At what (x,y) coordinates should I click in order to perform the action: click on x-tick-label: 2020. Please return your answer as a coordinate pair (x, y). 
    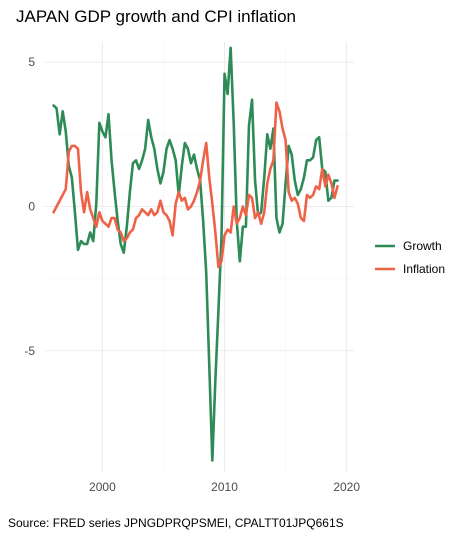
    Looking at the image, I should click on (346, 487).